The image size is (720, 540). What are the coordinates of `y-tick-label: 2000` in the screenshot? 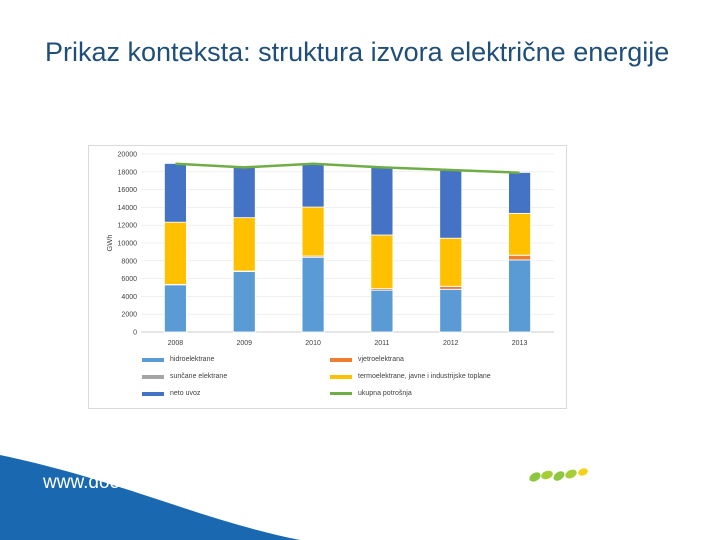 It's located at (129, 315).